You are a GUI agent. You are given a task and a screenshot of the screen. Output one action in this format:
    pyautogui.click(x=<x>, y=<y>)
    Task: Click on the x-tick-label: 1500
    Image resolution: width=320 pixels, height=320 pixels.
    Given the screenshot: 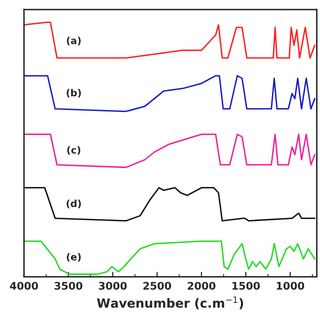 What is the action you would take?
    pyautogui.click(x=246, y=286)
    